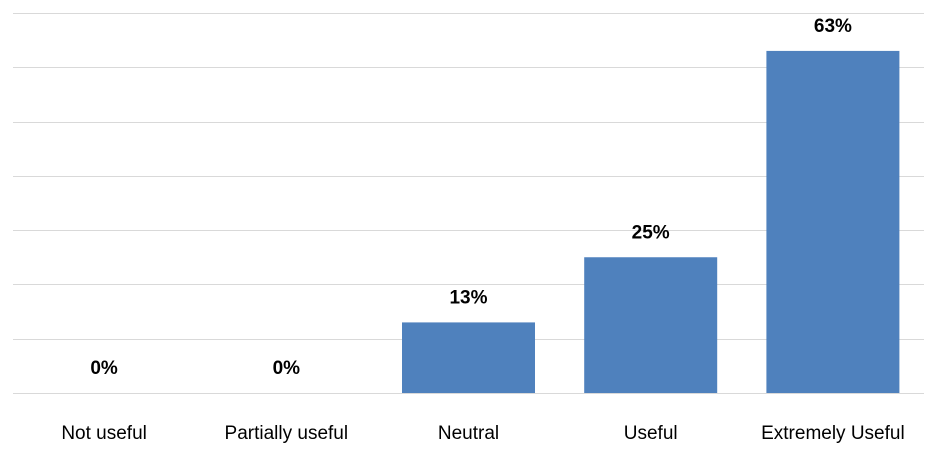  I want to click on data-label-useful: 25%, so click(651, 232).